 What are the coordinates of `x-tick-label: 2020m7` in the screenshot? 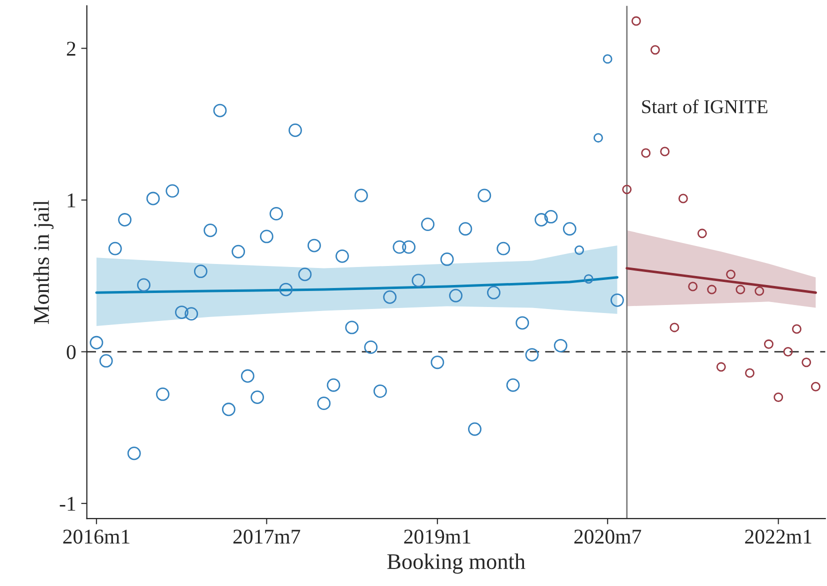 It's located at (608, 537).